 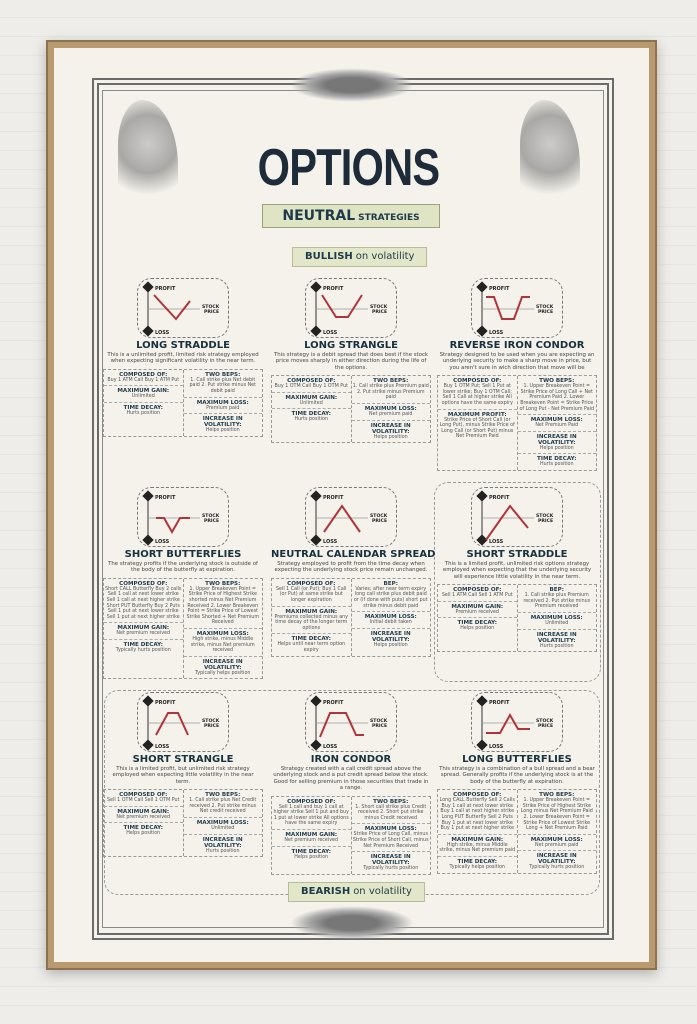 I want to click on detail-item: TIME DECAY: Typically helps position, so click(x=477, y=865).